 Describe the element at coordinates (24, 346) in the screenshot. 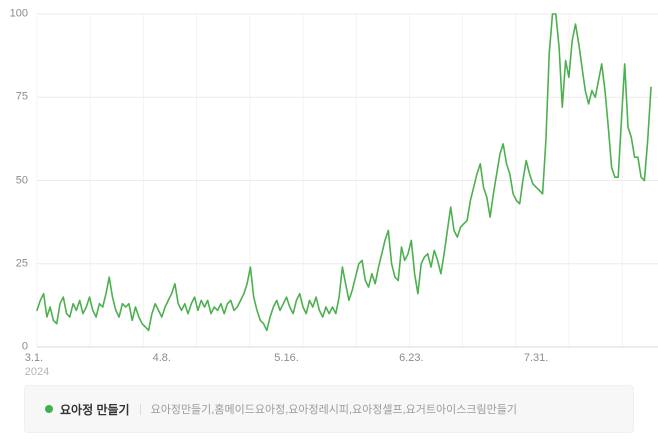

I see `y-tick-label: 0` at that location.